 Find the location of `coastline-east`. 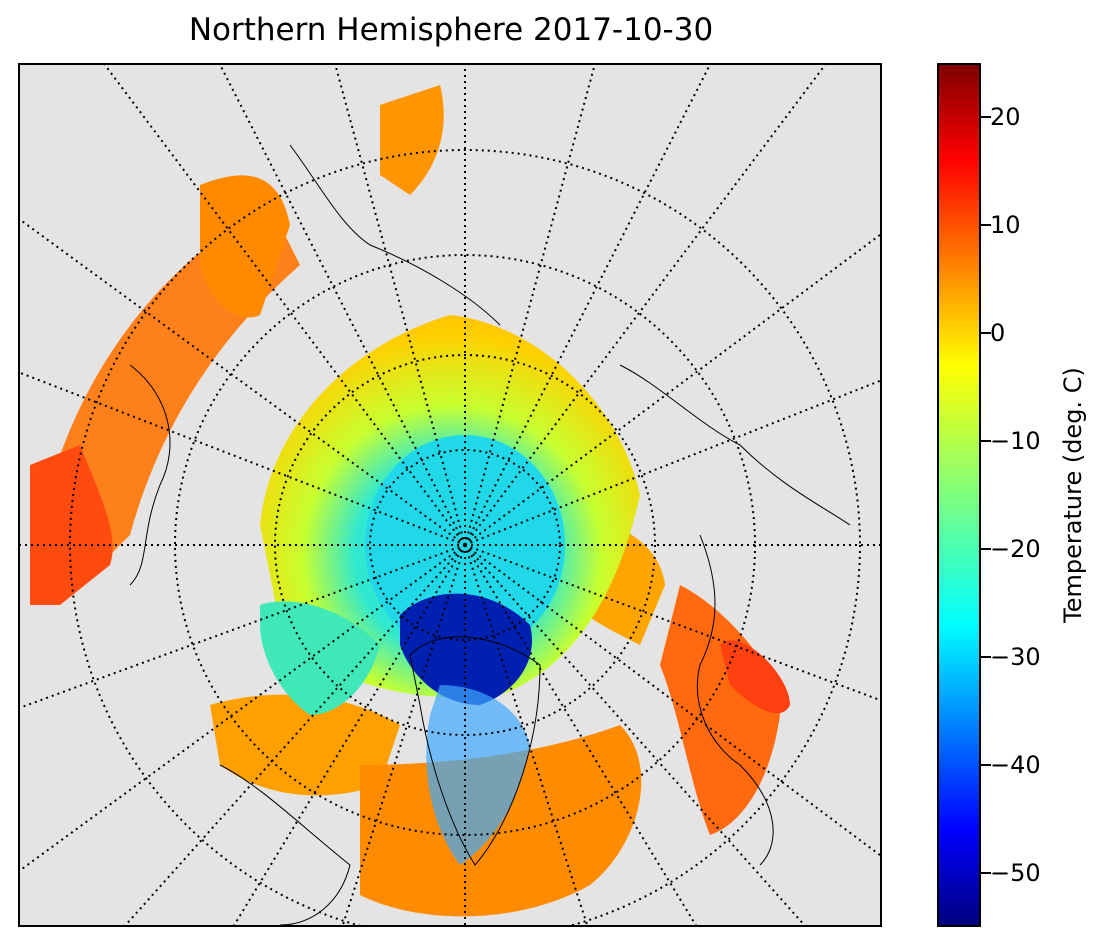

coastline-east is located at coordinates (735, 445).